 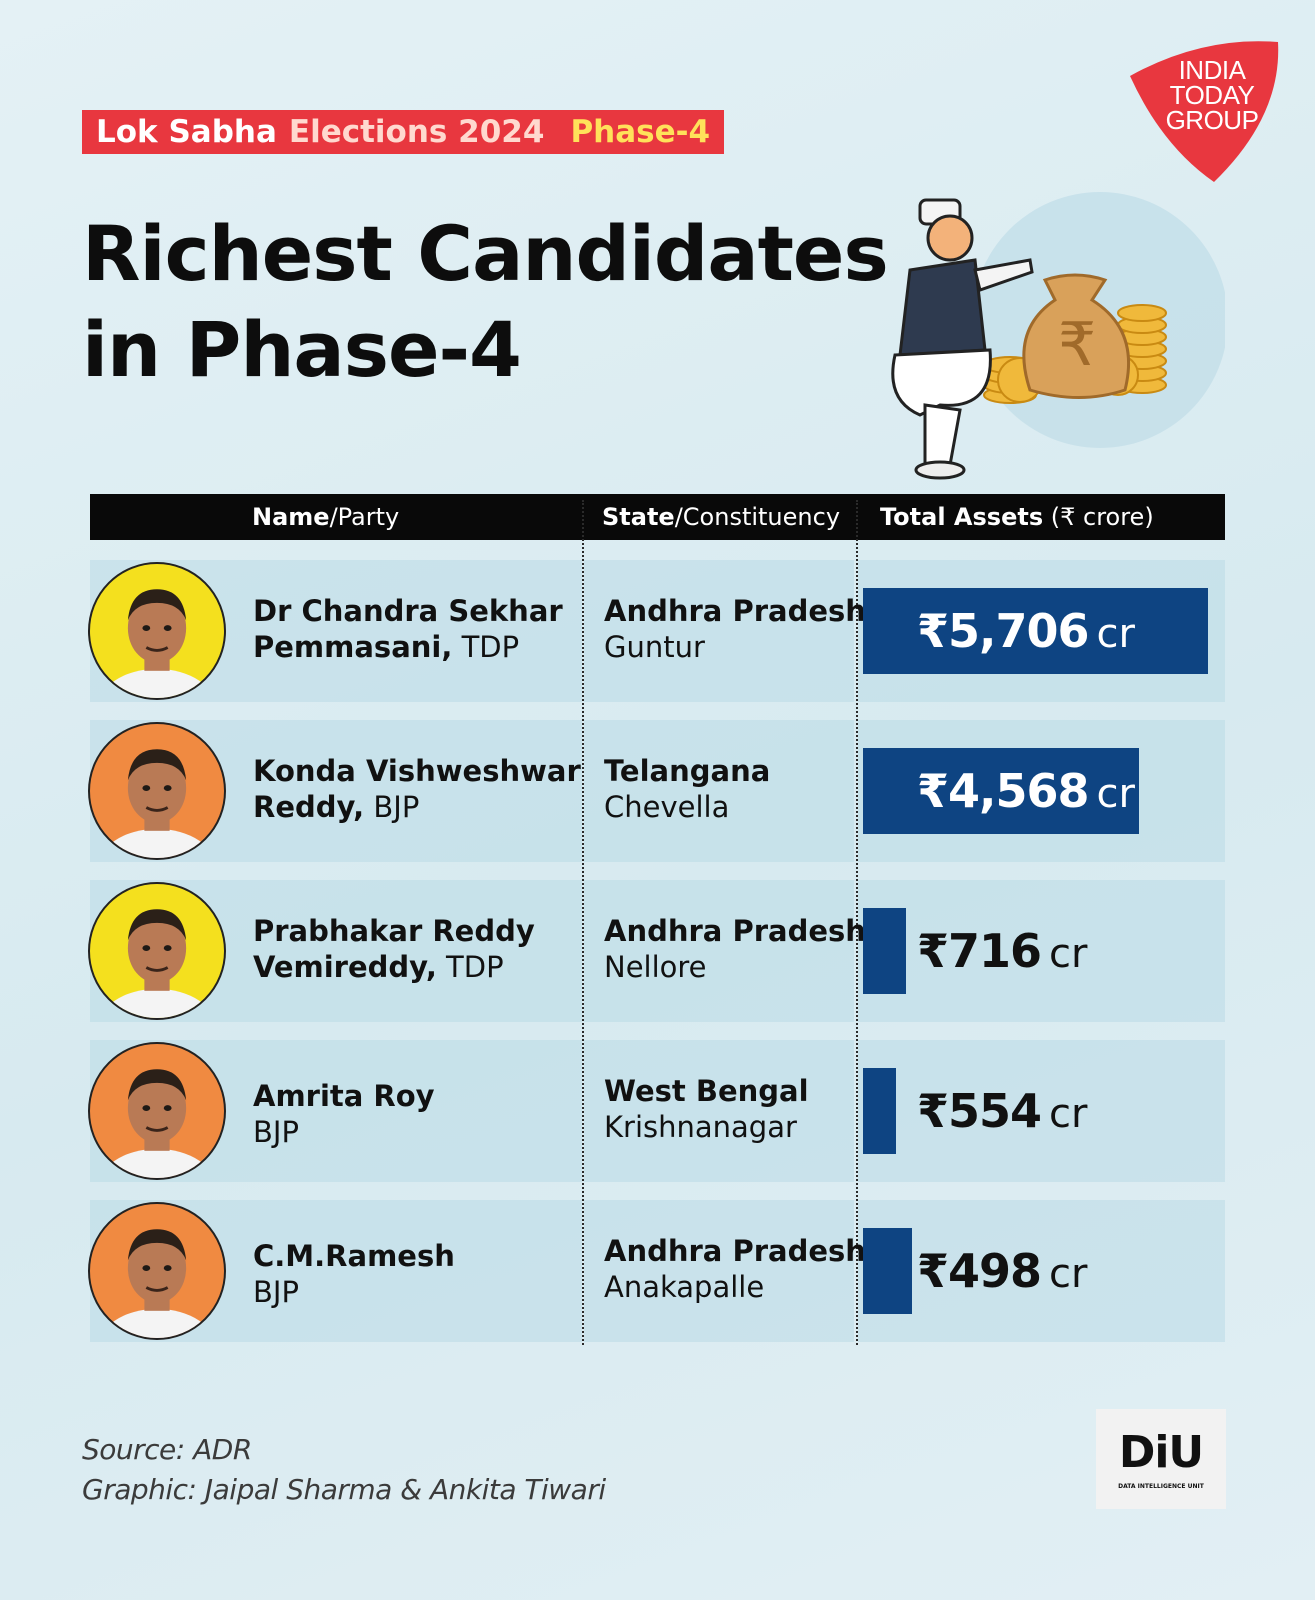 What do you see at coordinates (735, 949) in the screenshot?
I see `state-constituency: Andhra Pradesh Nellore` at bounding box center [735, 949].